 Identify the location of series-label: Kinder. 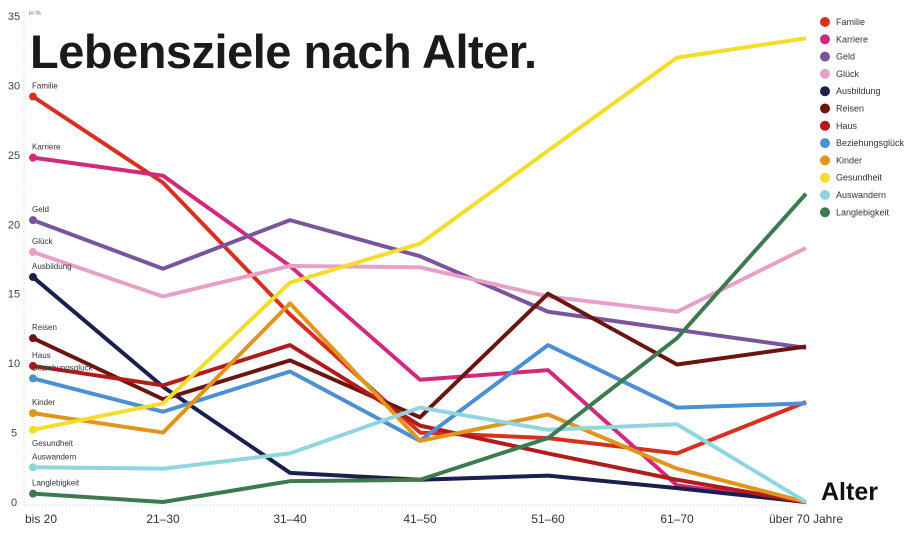
(43, 402).